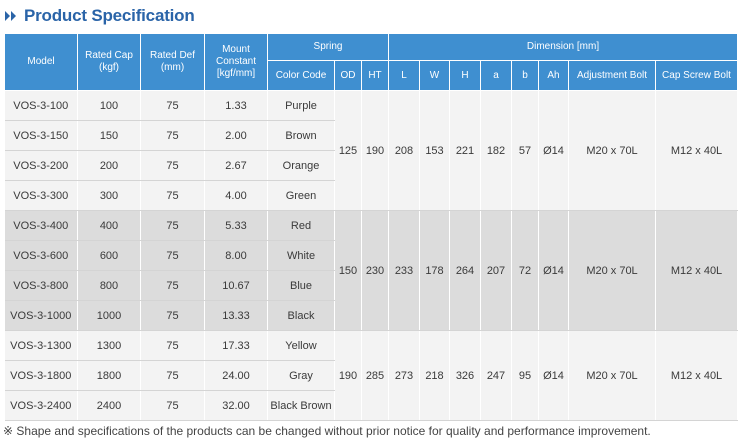  What do you see at coordinates (41, 62) in the screenshot?
I see `header-model: Model` at bounding box center [41, 62].